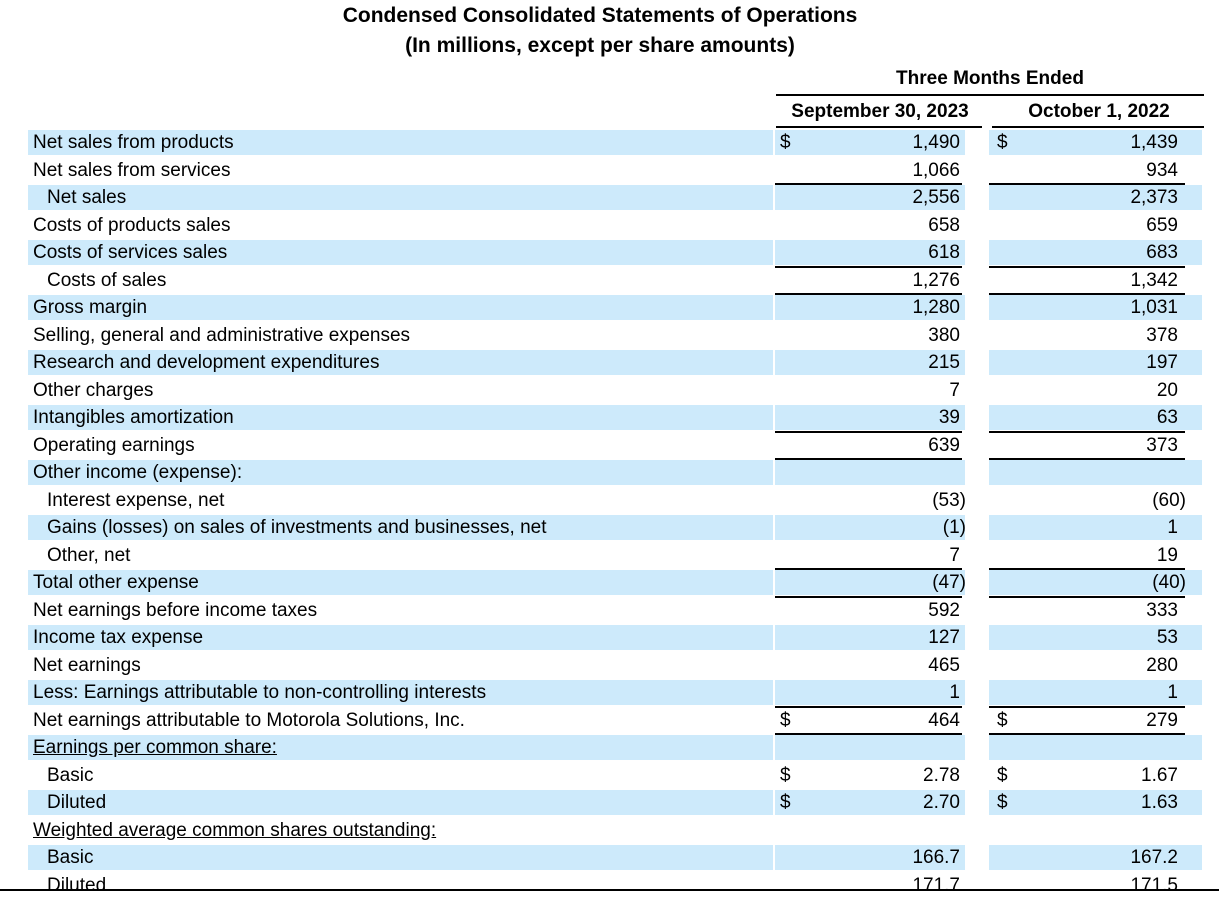  I want to click on value-2022: 53, so click(1167, 637).